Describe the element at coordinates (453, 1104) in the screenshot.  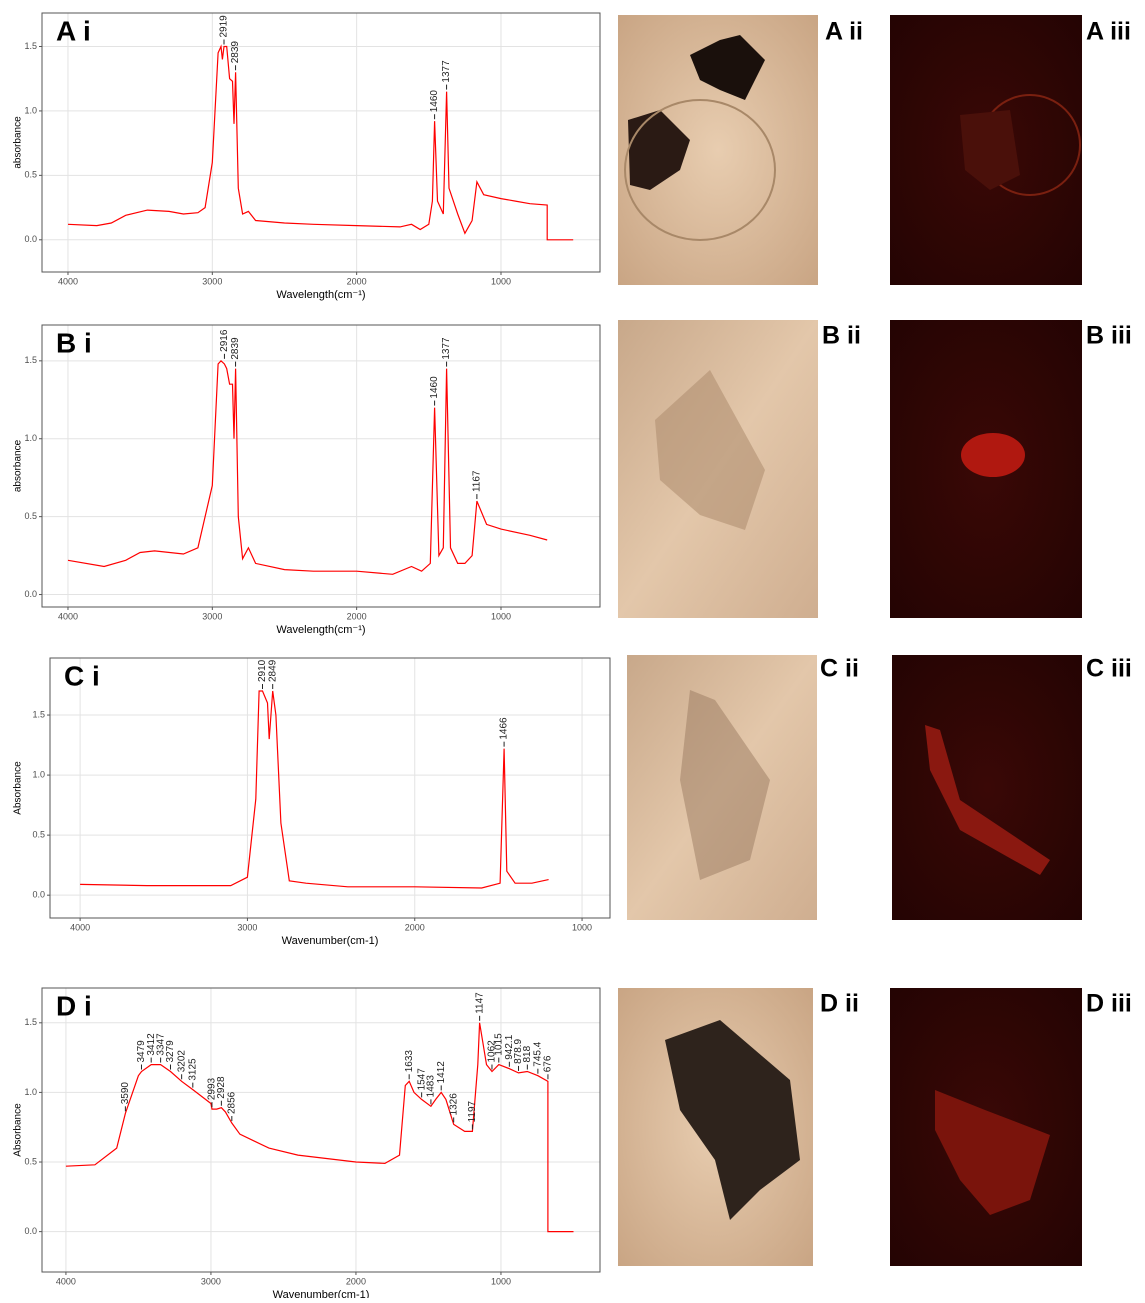
I see `peak-label: 1326` at that location.